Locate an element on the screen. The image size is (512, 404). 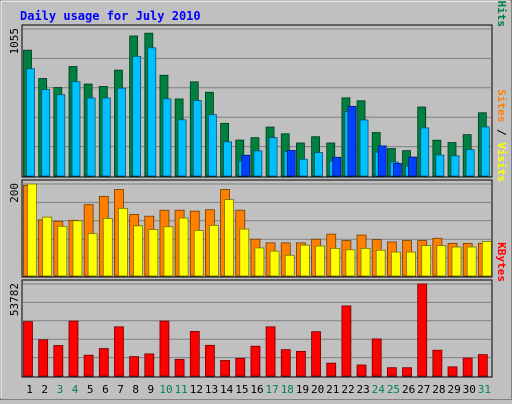
x-tick-label-12: 12 is located at coordinates (196, 389).